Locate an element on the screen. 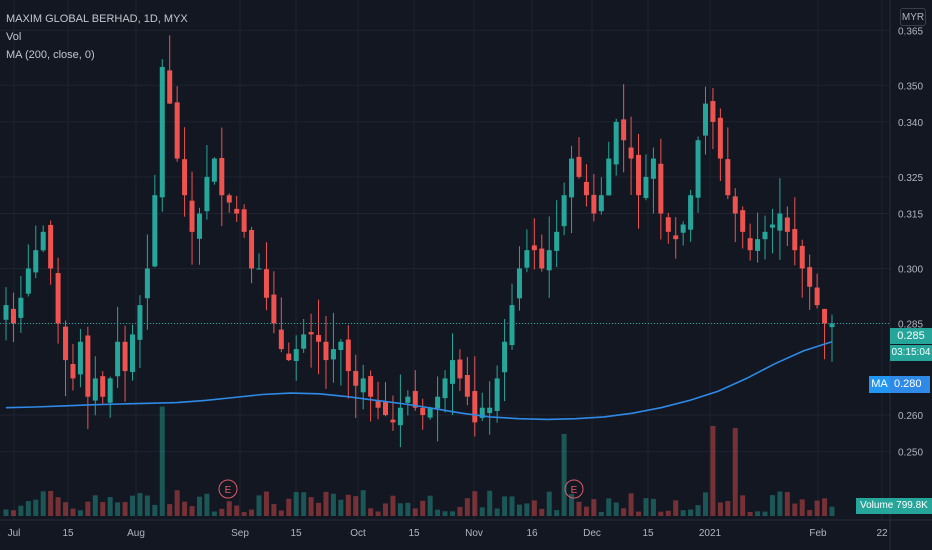 This screenshot has height=550, width=932. x-tick-label: Oct is located at coordinates (358, 533).